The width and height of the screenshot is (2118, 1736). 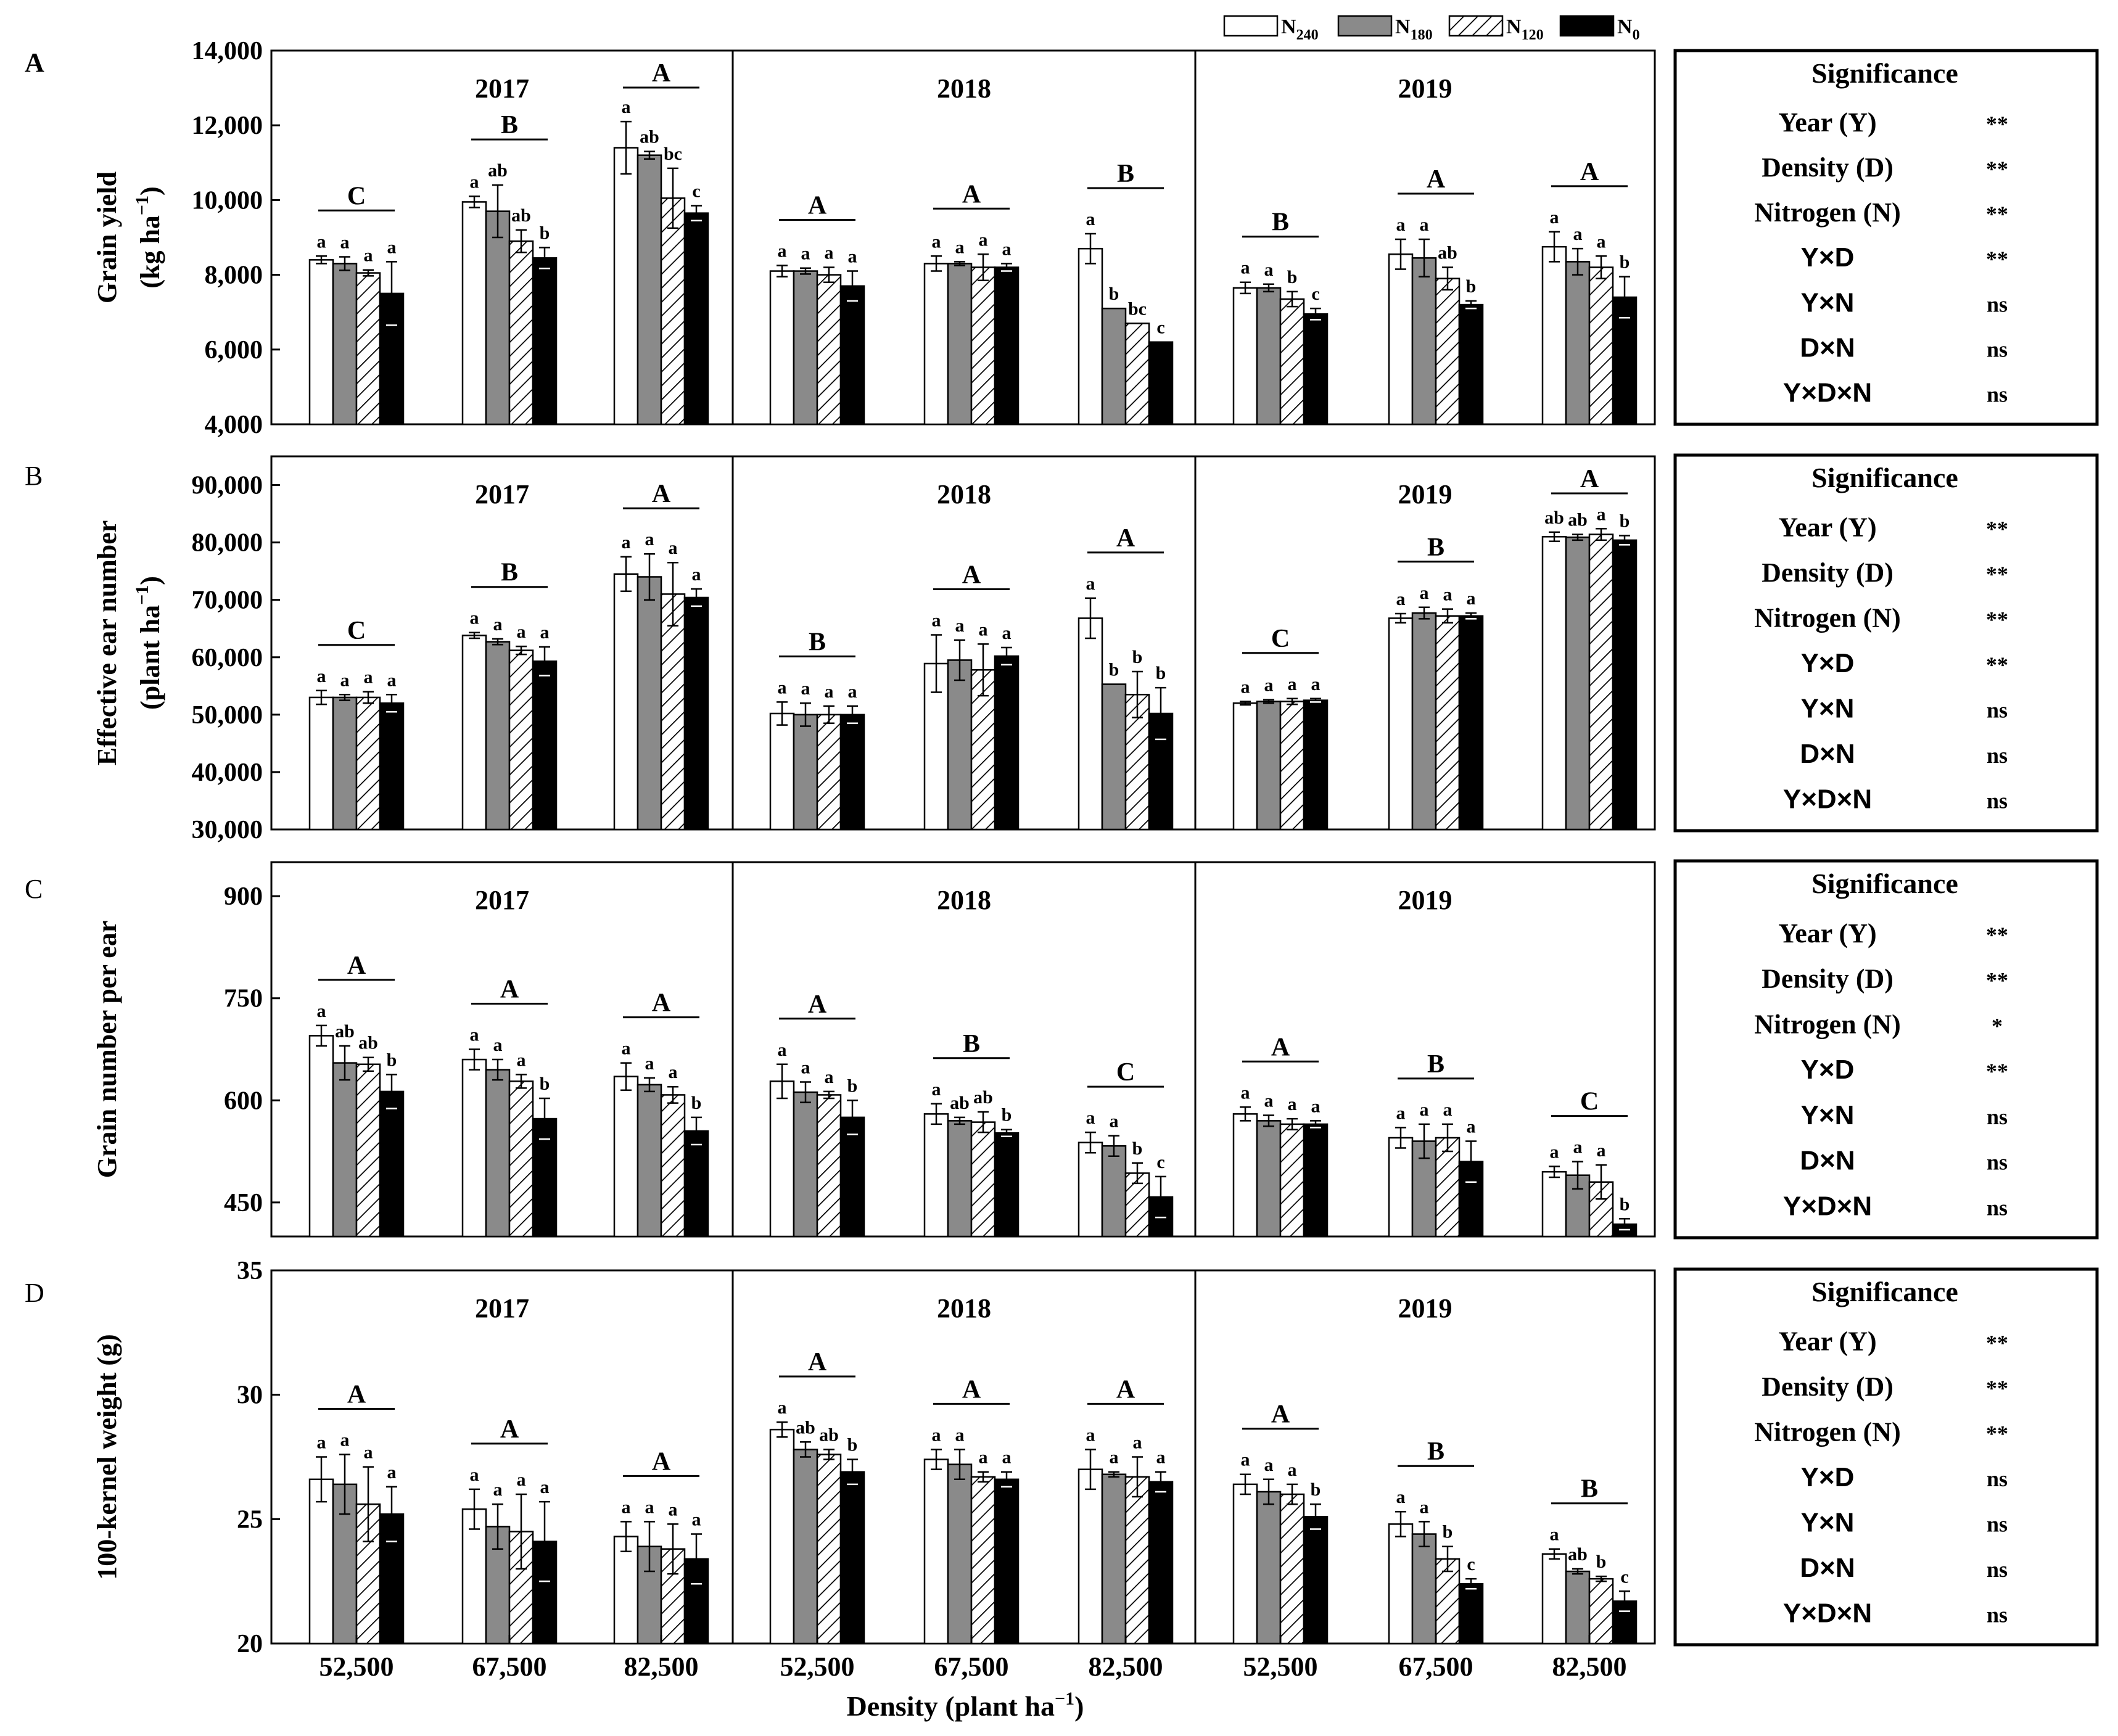 I want to click on significance-term: D×N, so click(x=1827, y=1568).